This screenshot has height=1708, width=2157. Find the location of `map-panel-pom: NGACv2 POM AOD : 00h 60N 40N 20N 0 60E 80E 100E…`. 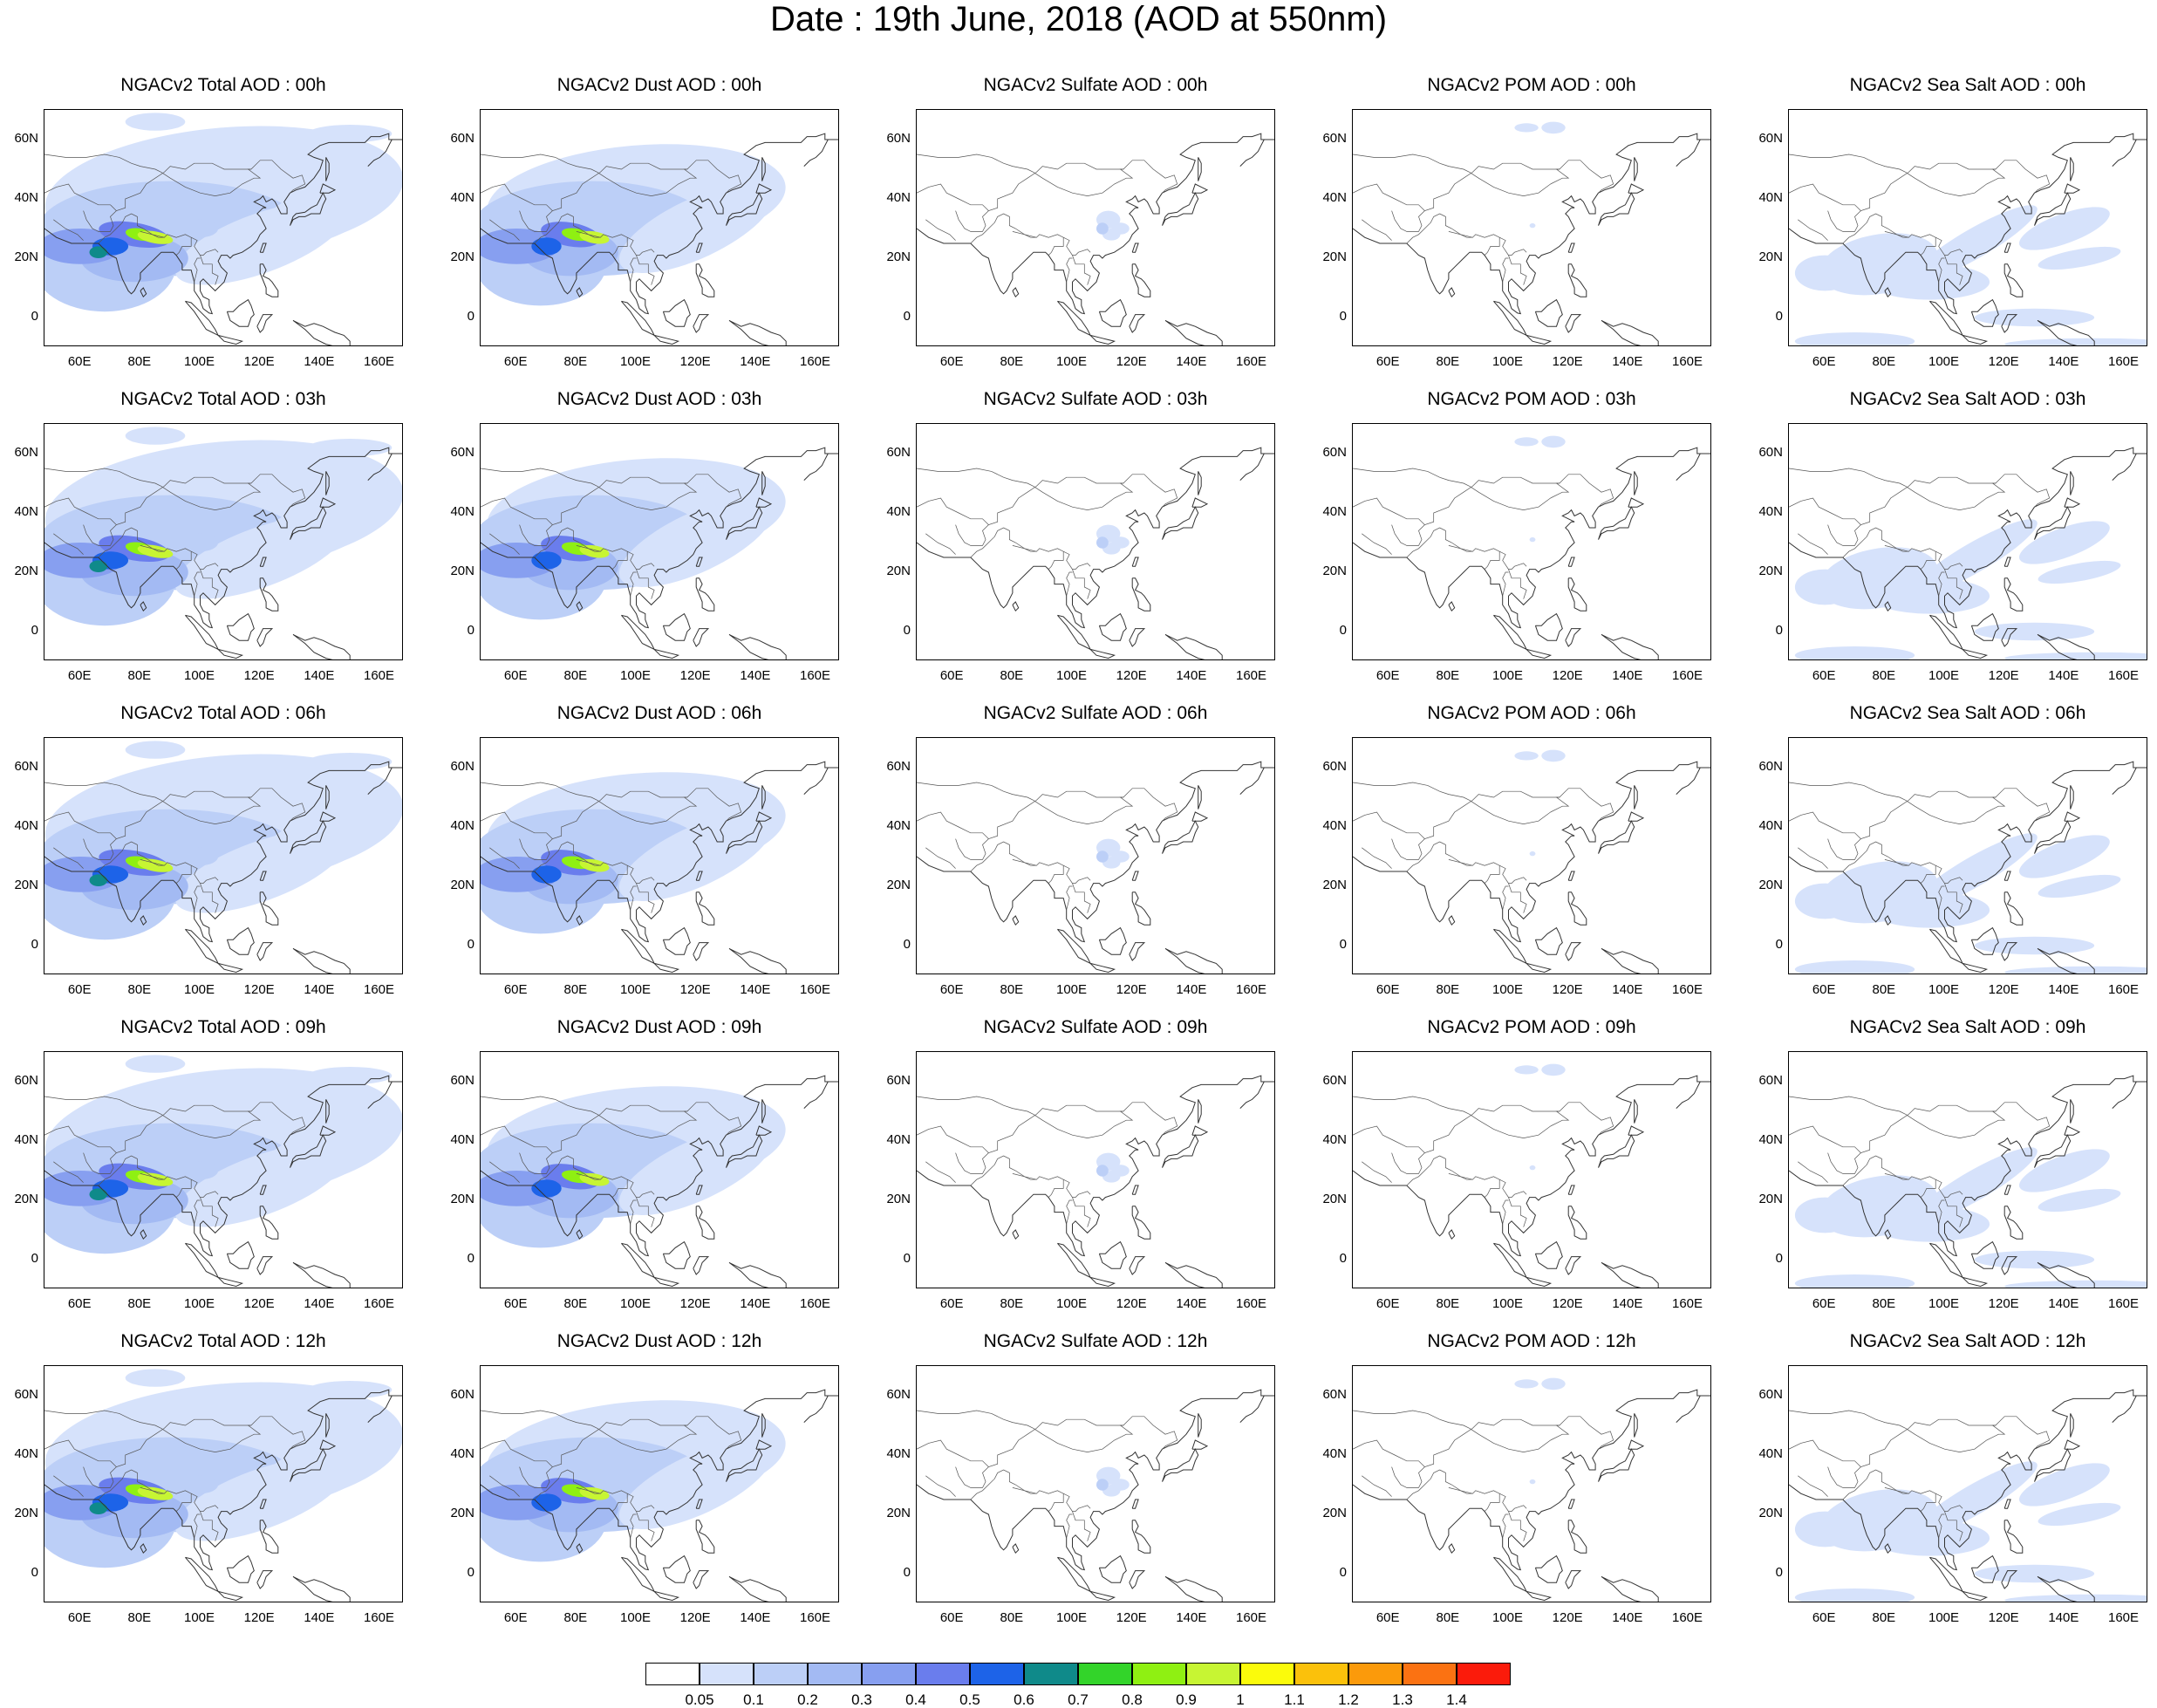

map-panel-pom: NGACv2 POM AOD : 00h 60N 40N 20N 0 60E 80E 100E… is located at coordinates (1516, 222).